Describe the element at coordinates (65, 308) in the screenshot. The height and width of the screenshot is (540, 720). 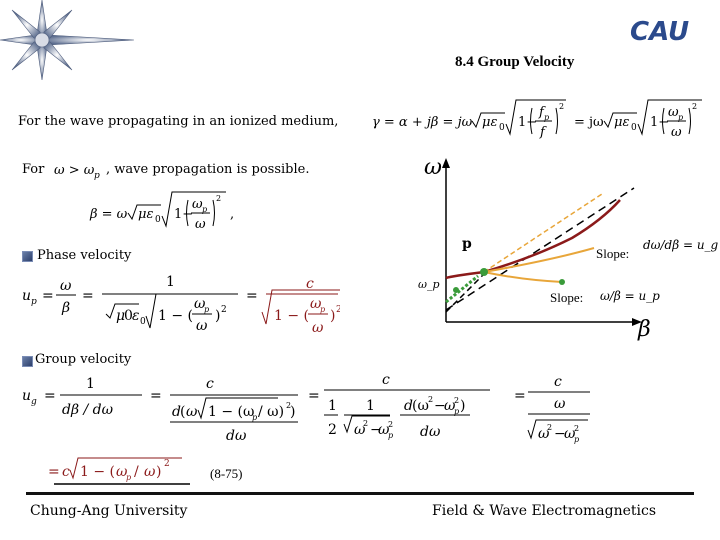
I see `svg-text: β` at that location.